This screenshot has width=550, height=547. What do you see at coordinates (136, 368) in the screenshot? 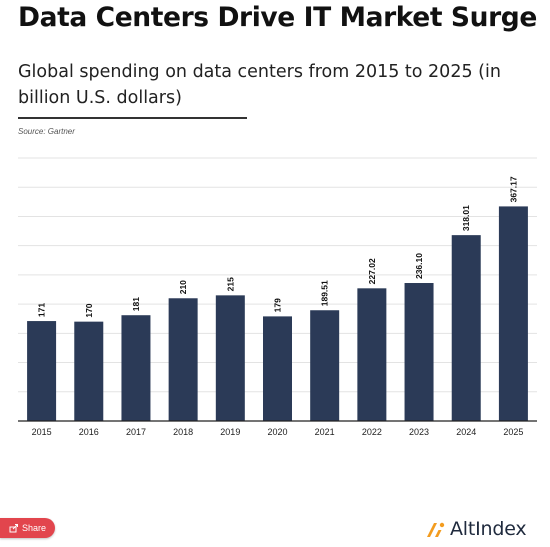
I see `bar-2017` at bounding box center [136, 368].